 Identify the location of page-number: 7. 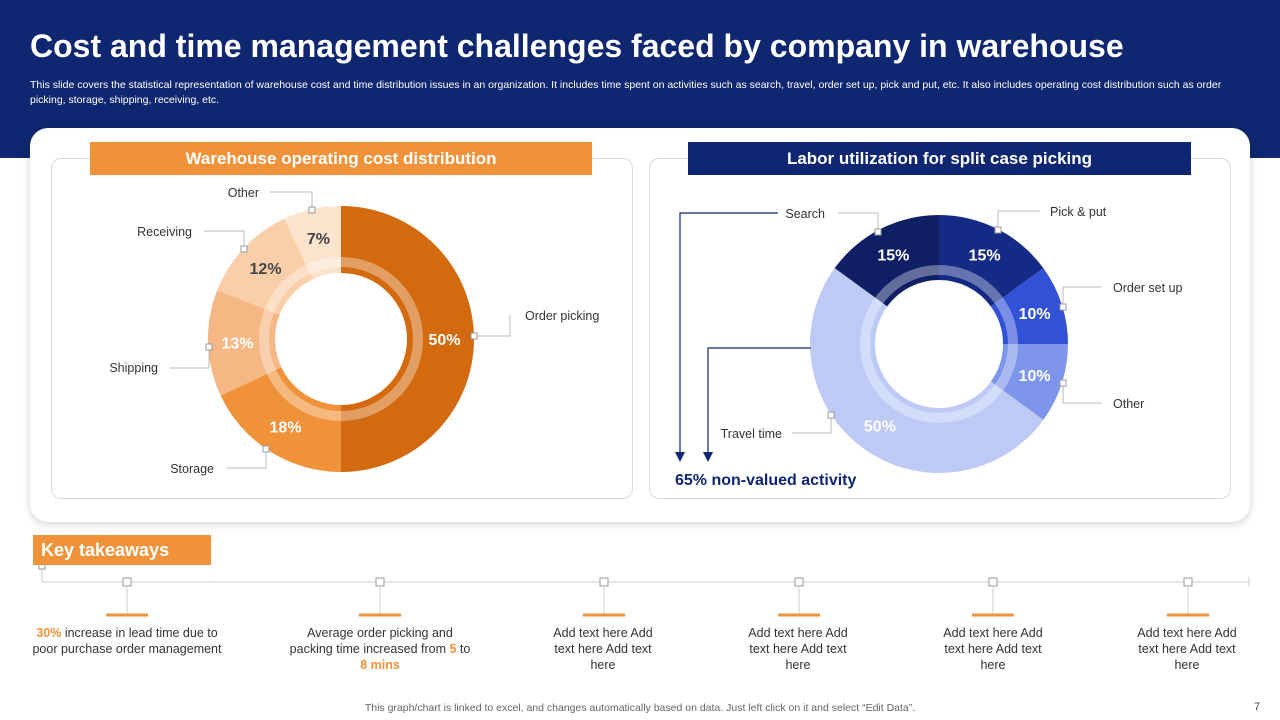
(1257, 707).